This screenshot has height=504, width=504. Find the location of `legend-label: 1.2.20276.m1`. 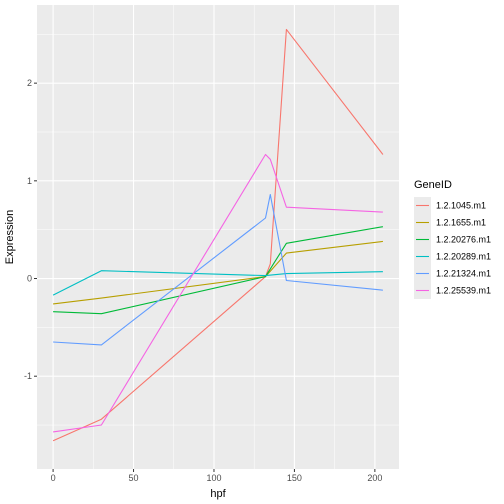

legend-label: 1.2.20276.m1 is located at coordinates (463, 240).